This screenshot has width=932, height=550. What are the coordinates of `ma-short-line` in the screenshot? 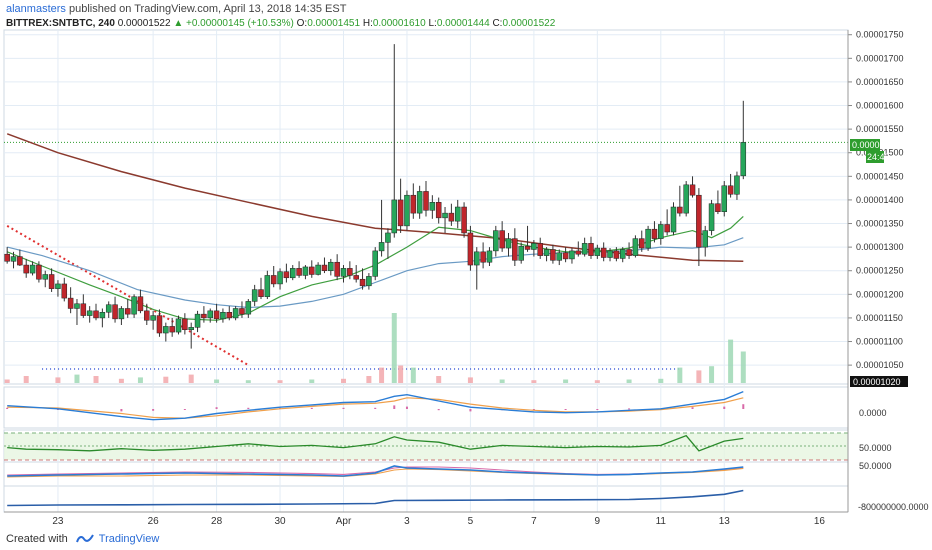 It's located at (375, 273).